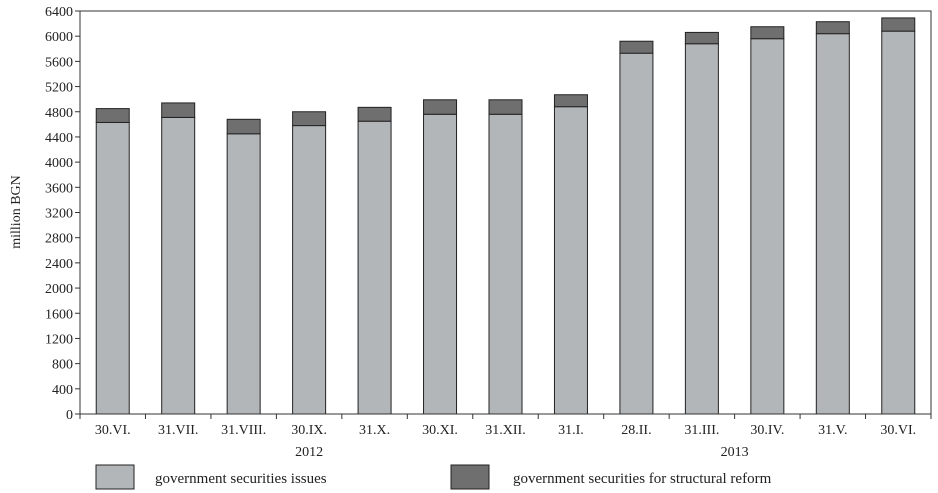  What do you see at coordinates (62, 365) in the screenshot?
I see `y-tick-label: 800` at bounding box center [62, 365].